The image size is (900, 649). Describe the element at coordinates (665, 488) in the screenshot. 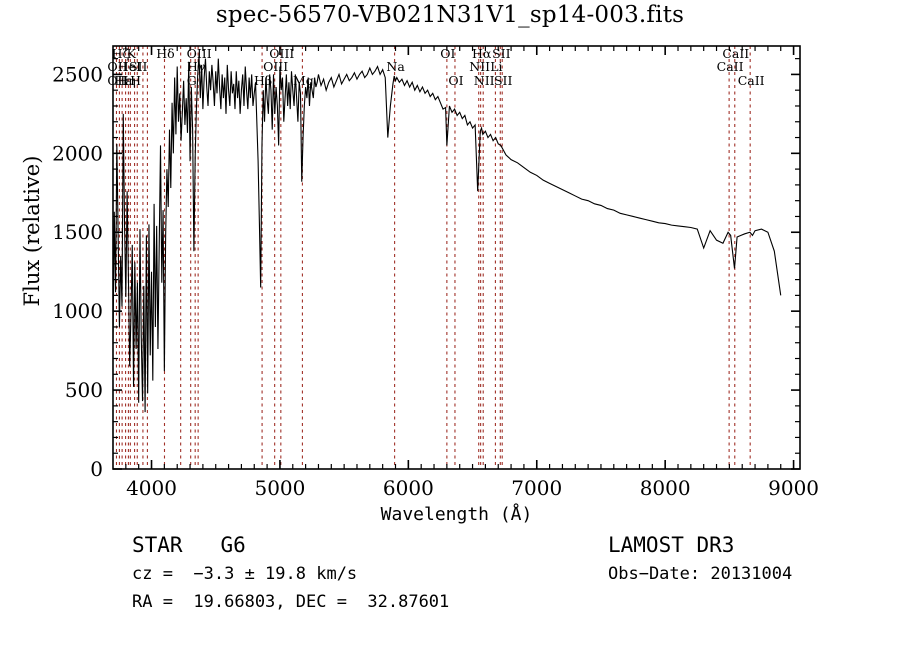

I see `svg-text: 8000` at that location.